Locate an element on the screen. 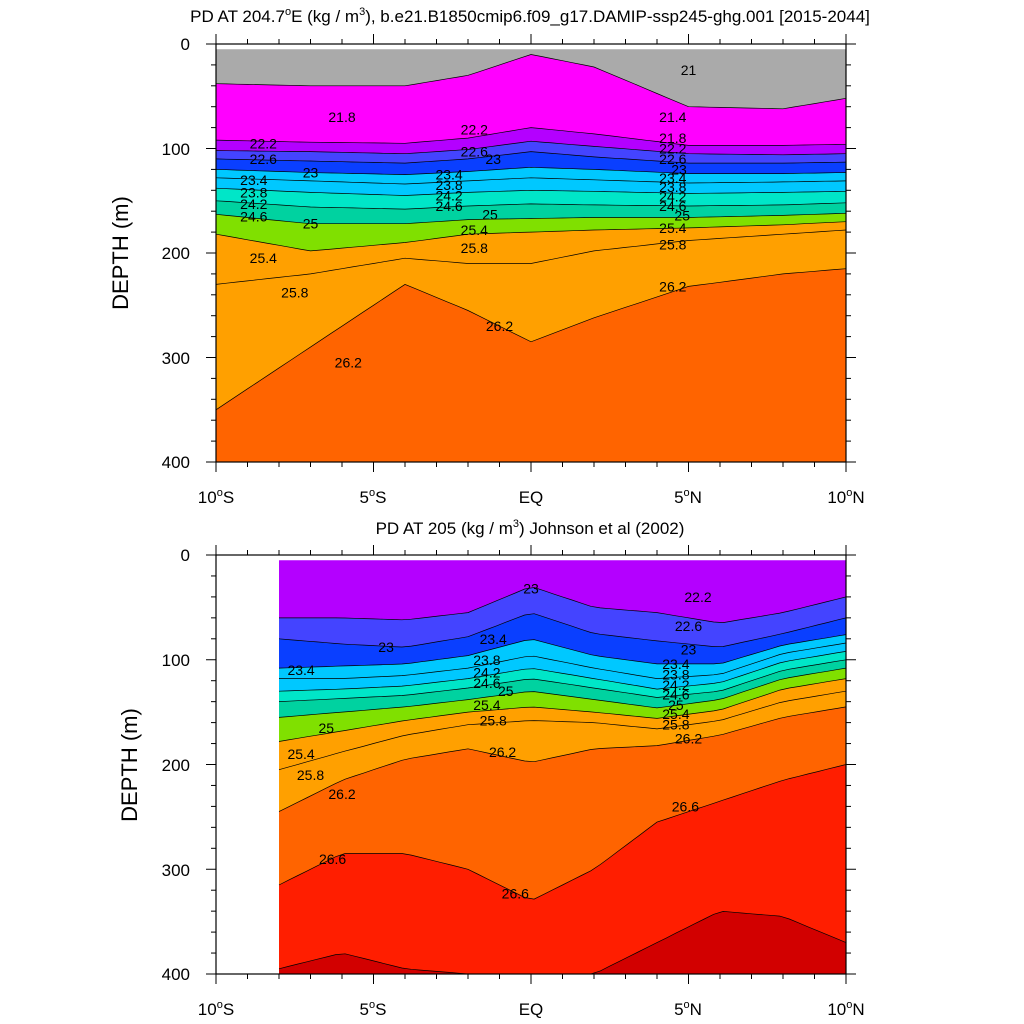 The width and height of the screenshot is (1024, 1024). x-tick-label: 10oS is located at coordinates (216, 1009).